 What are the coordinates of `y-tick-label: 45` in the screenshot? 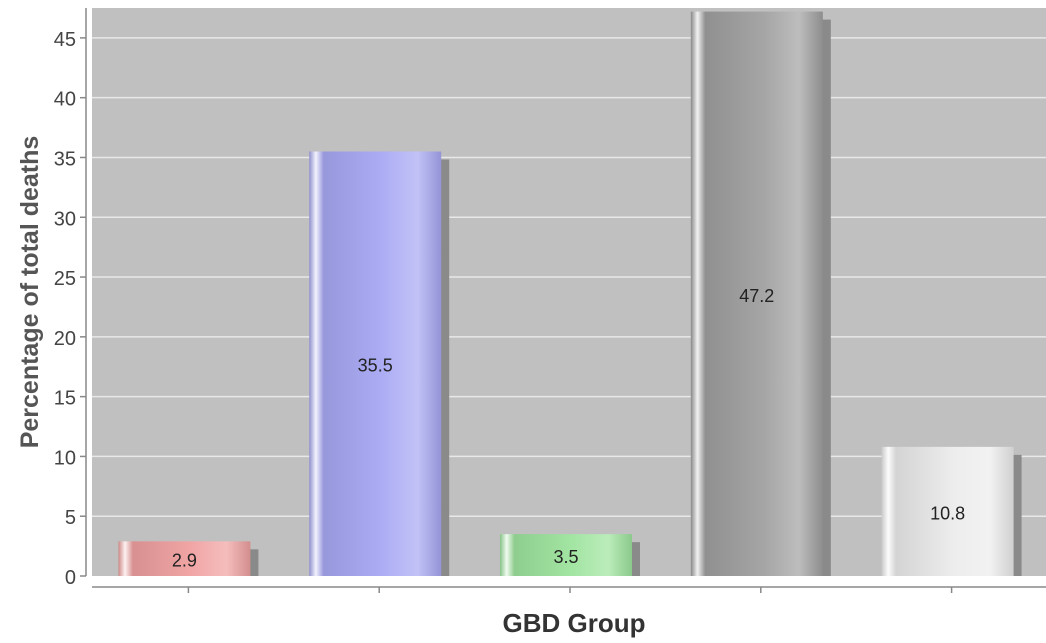 It's located at (65, 40).